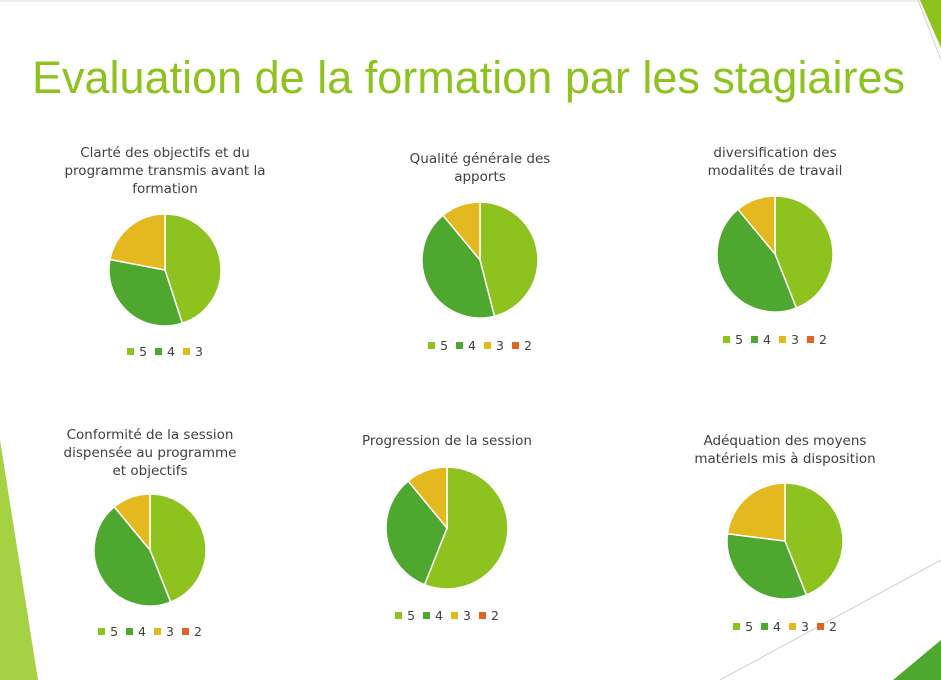  What do you see at coordinates (447, 441) in the screenshot?
I see `chart-title: Progression de la session` at bounding box center [447, 441].